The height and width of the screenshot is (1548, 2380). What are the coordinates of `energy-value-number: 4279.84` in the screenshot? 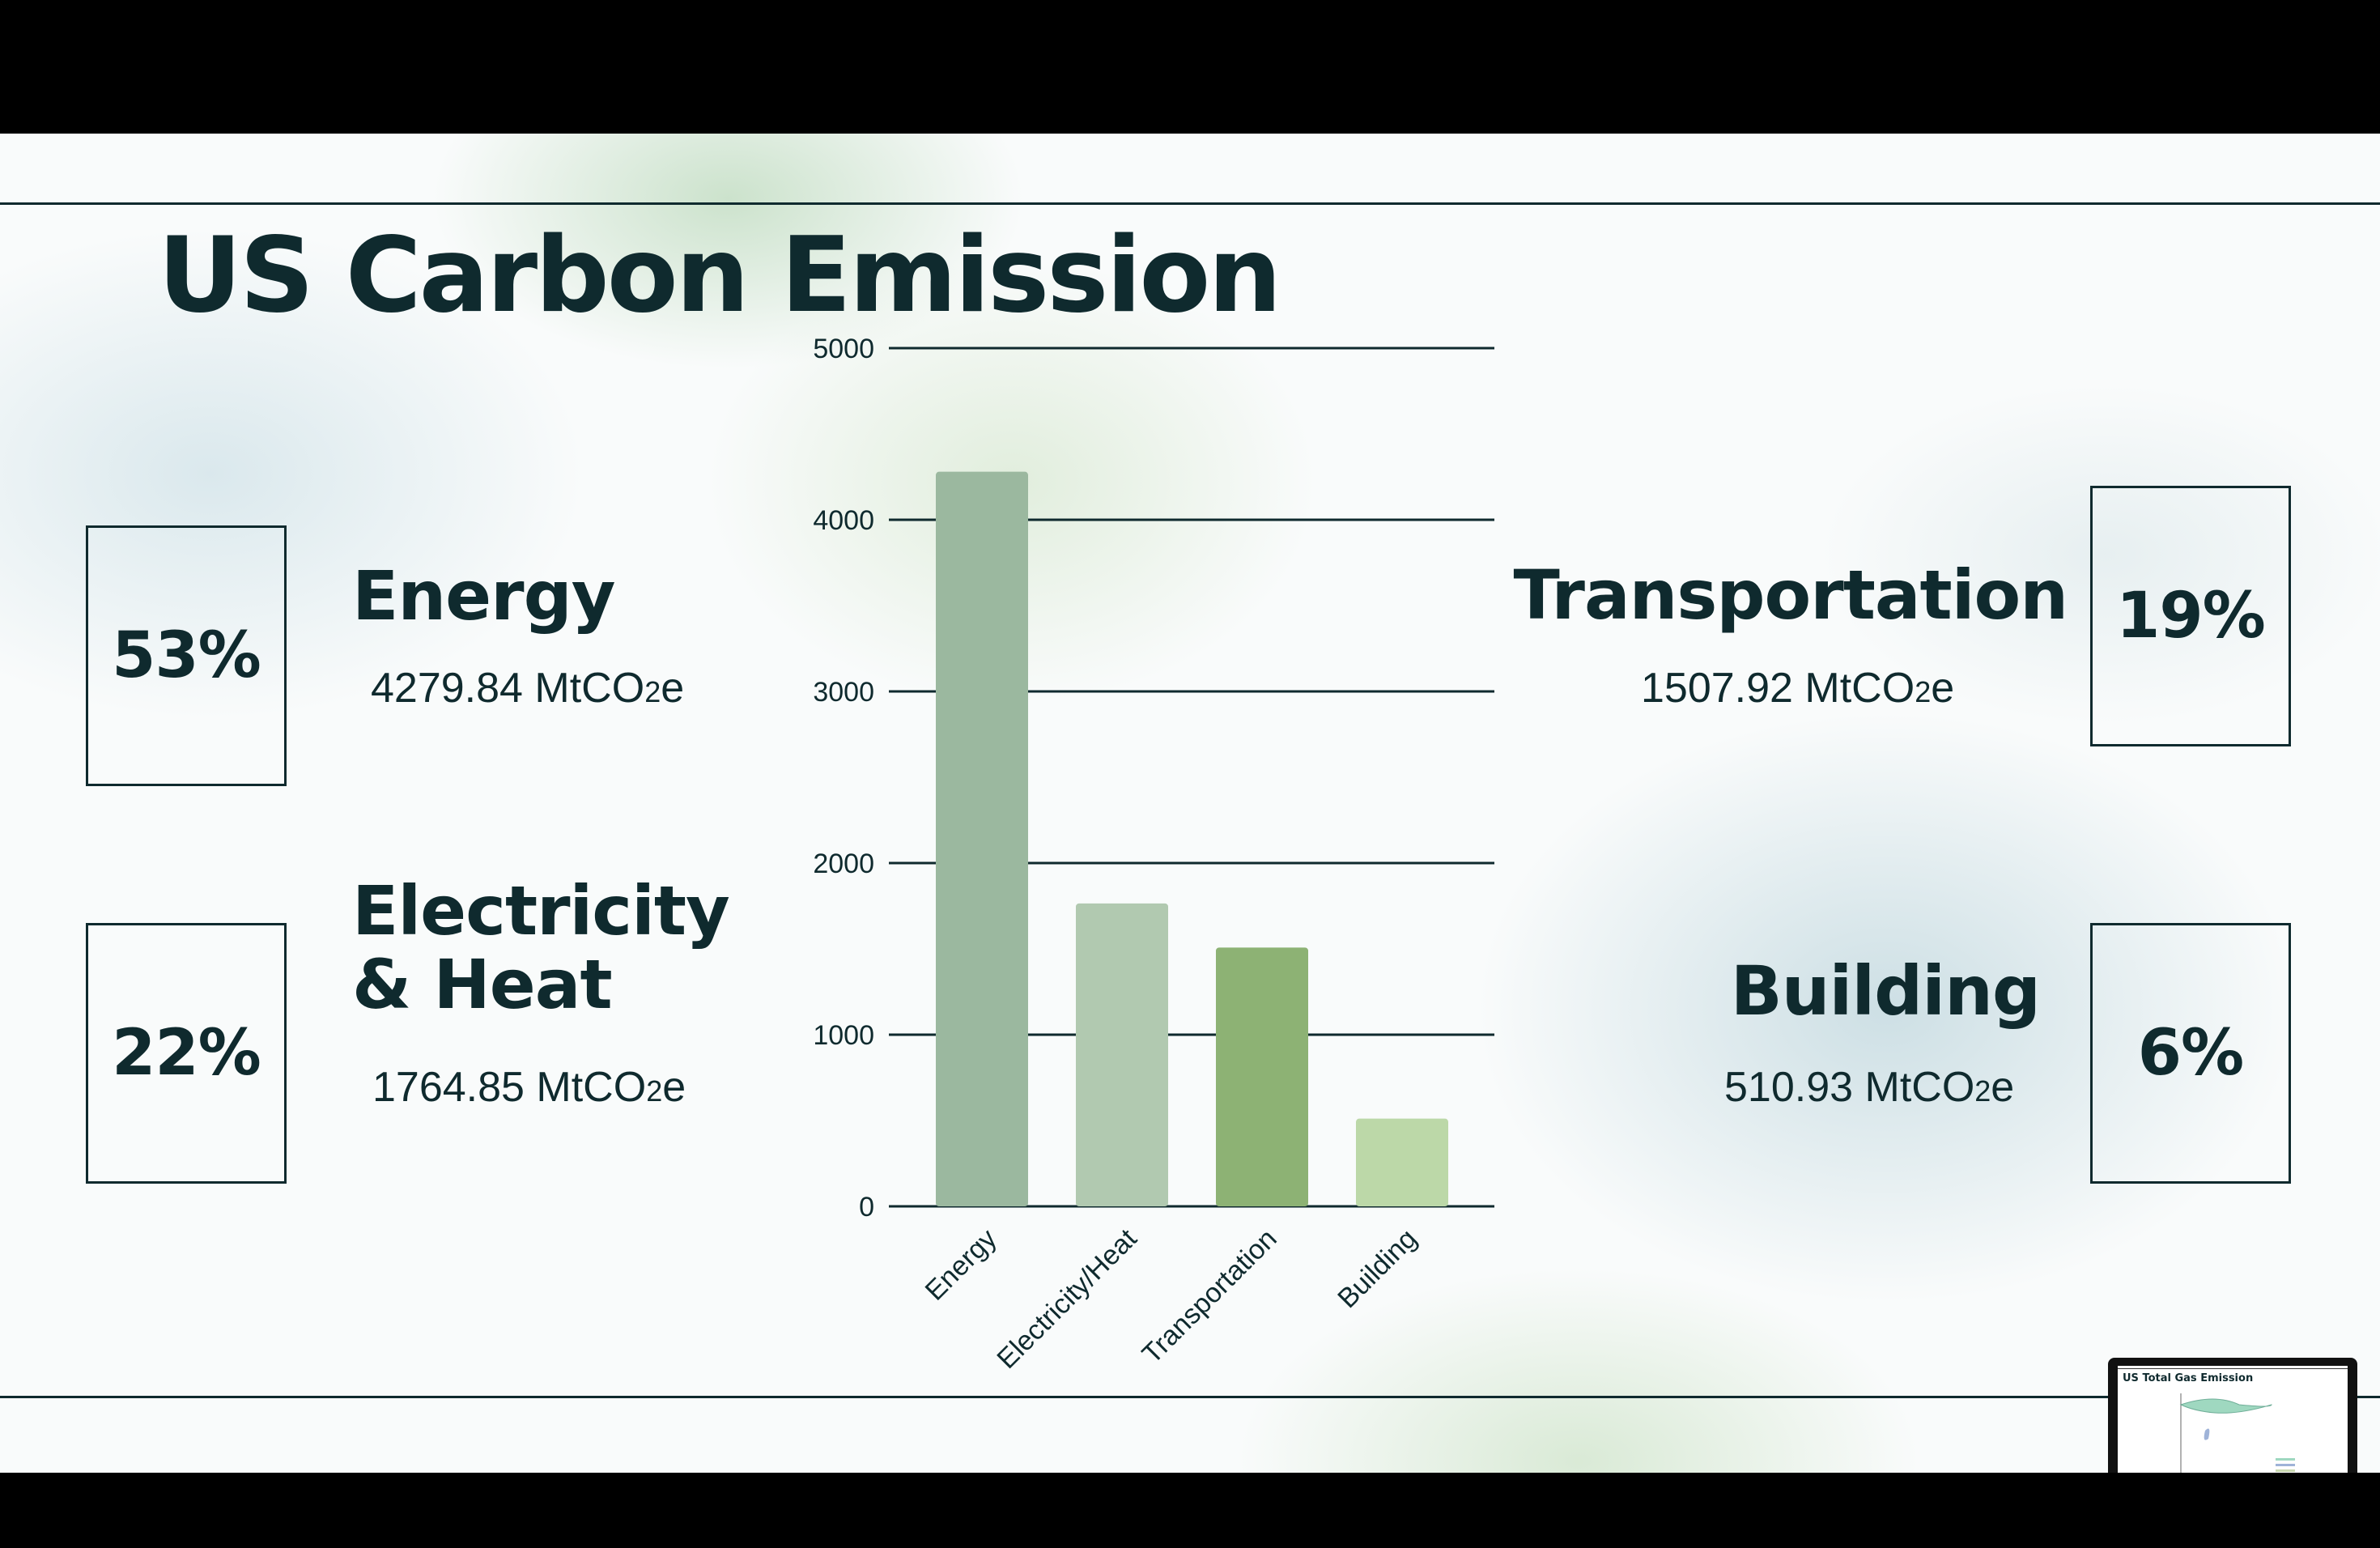 It's located at (447, 688).